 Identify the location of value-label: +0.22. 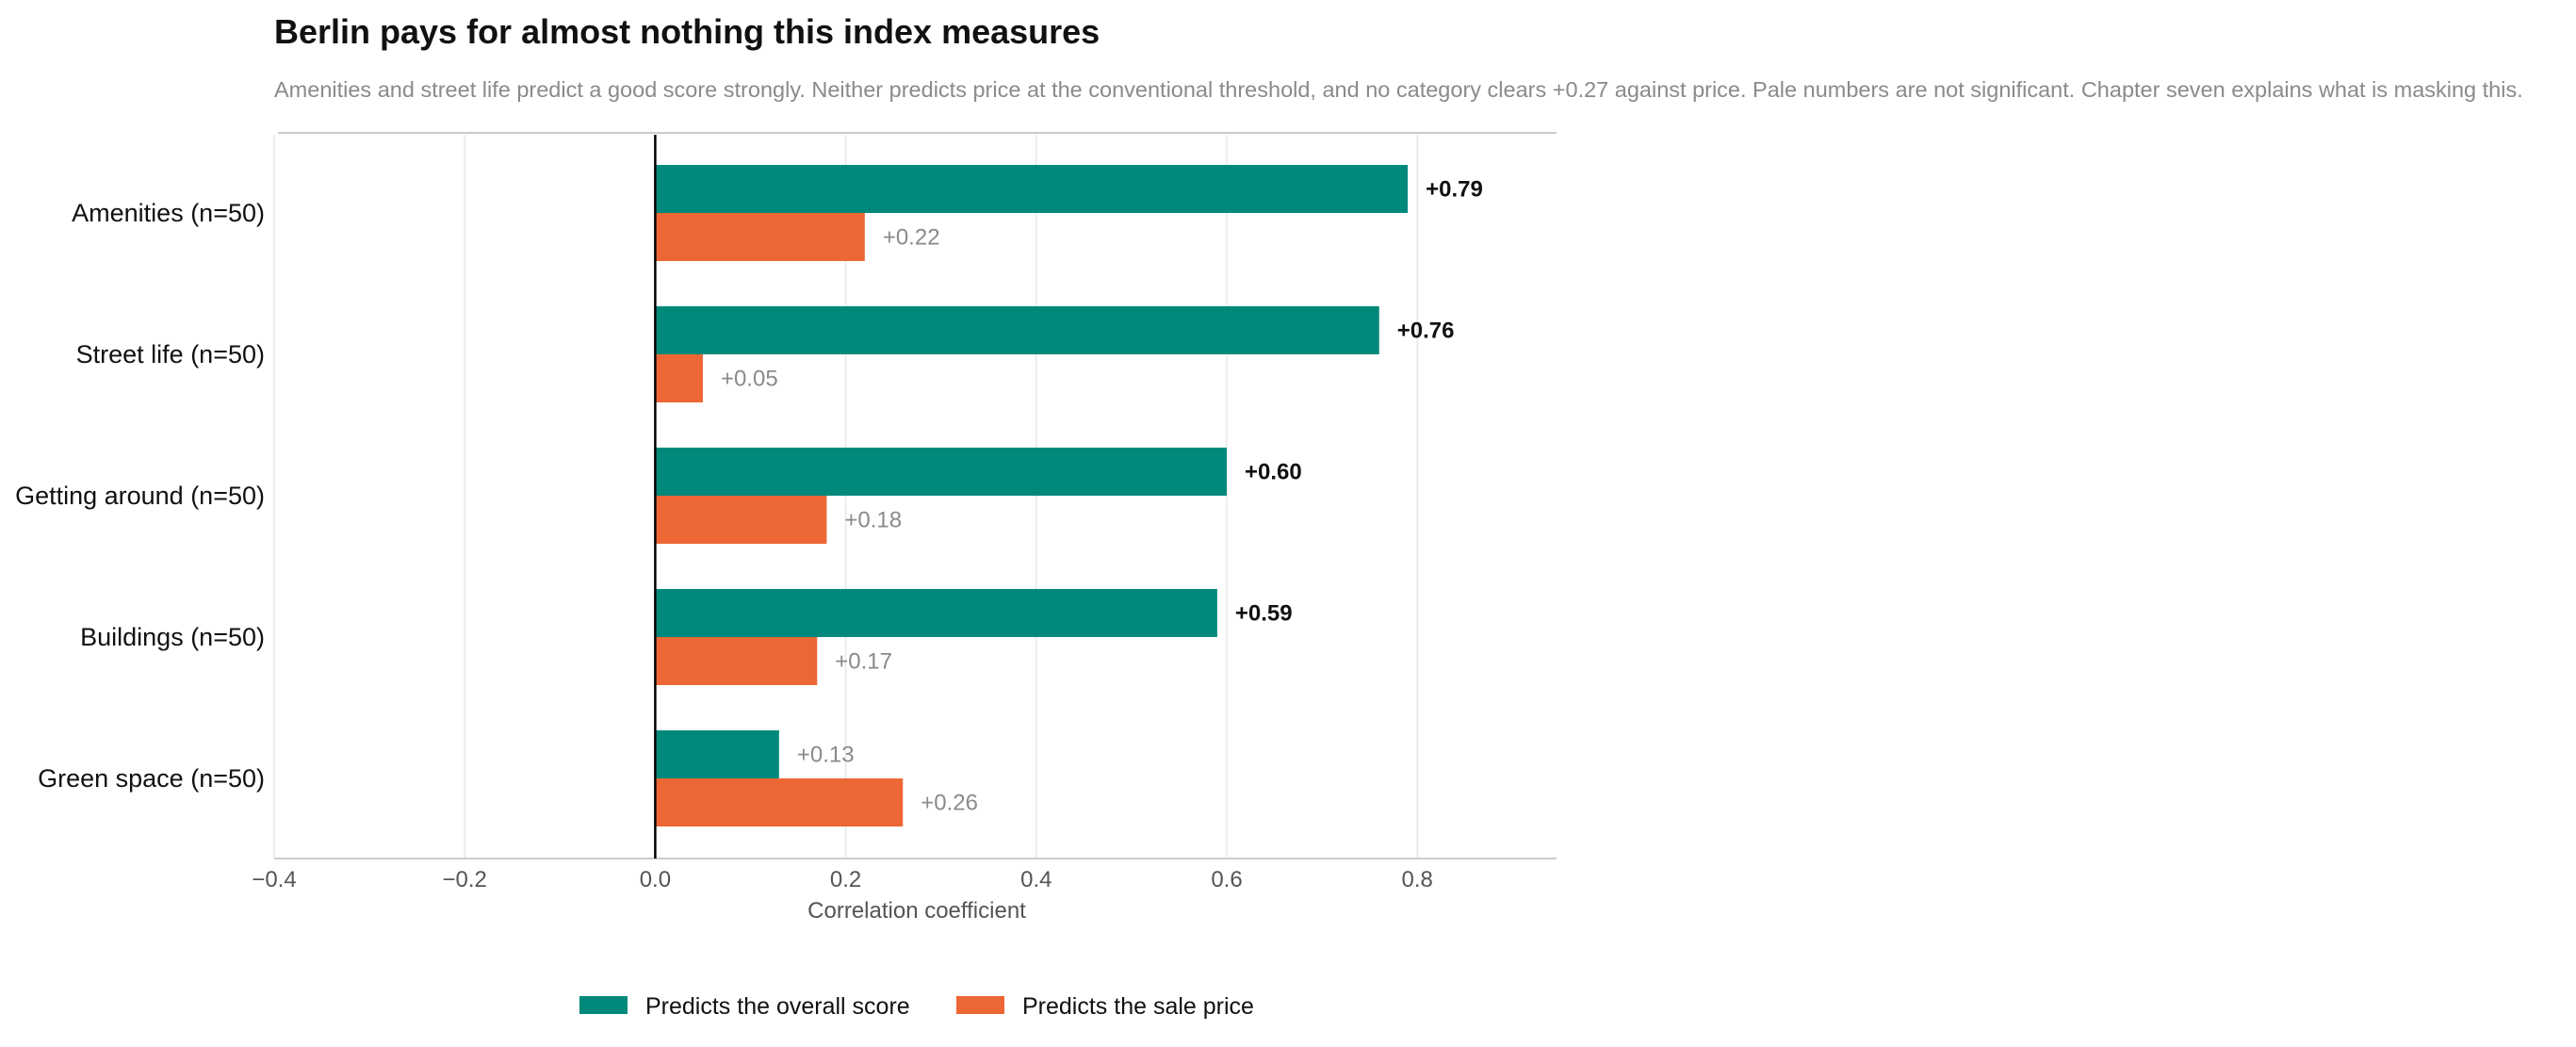
(911, 238).